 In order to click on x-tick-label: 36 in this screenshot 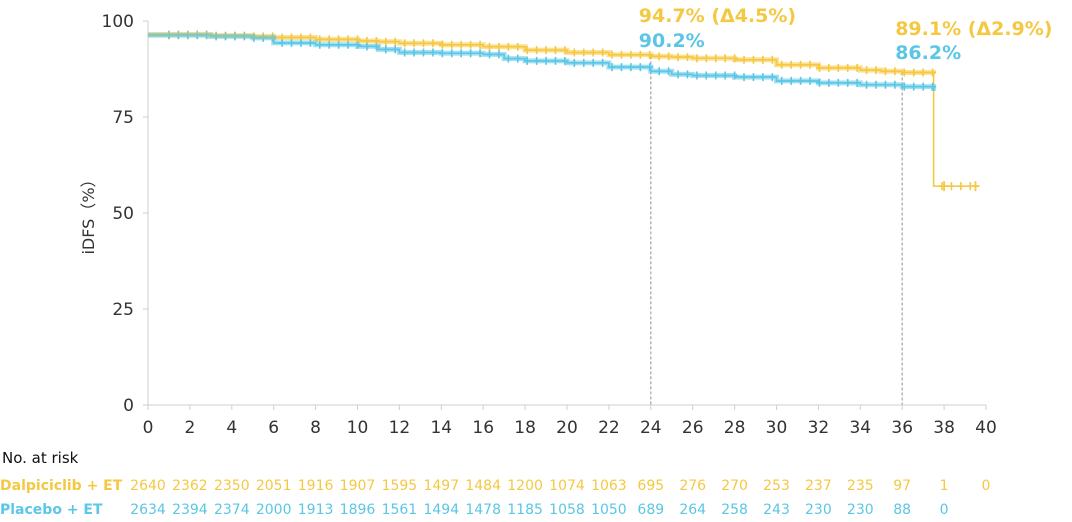, I will do `click(902, 428)`.